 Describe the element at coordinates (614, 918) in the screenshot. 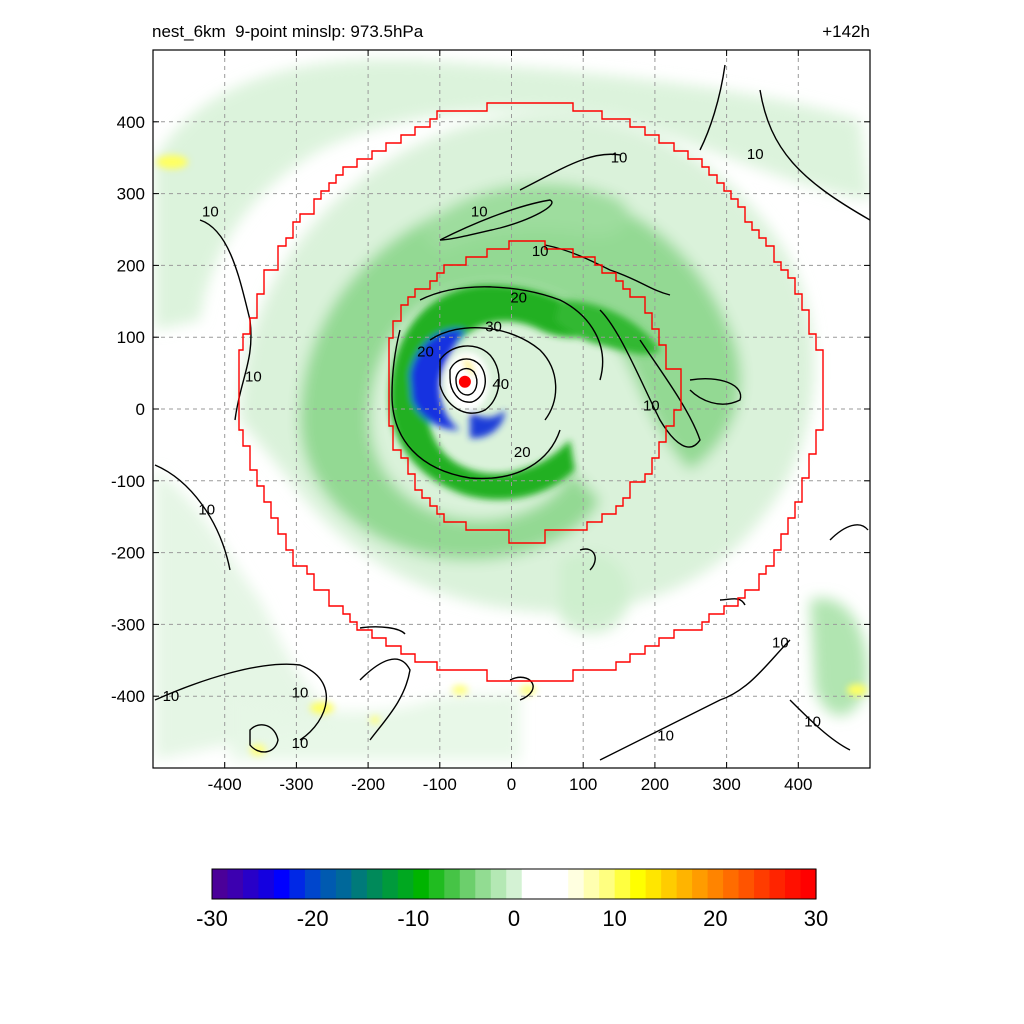

I see `colorbar-tick-label: 10` at that location.